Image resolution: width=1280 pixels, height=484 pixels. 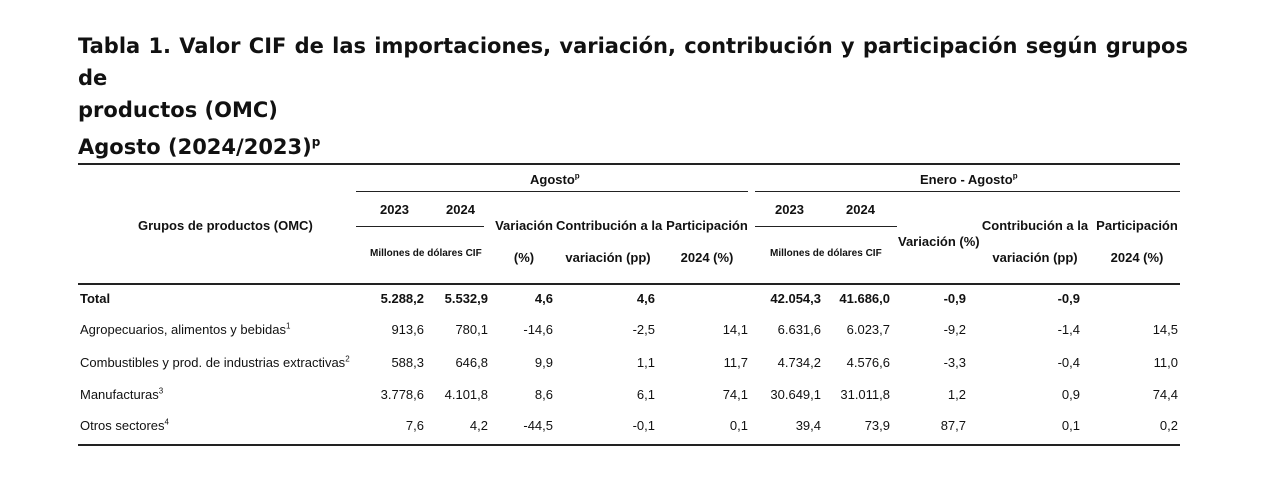 I want to click on cell-ea2023: 39,4, so click(x=808, y=425).